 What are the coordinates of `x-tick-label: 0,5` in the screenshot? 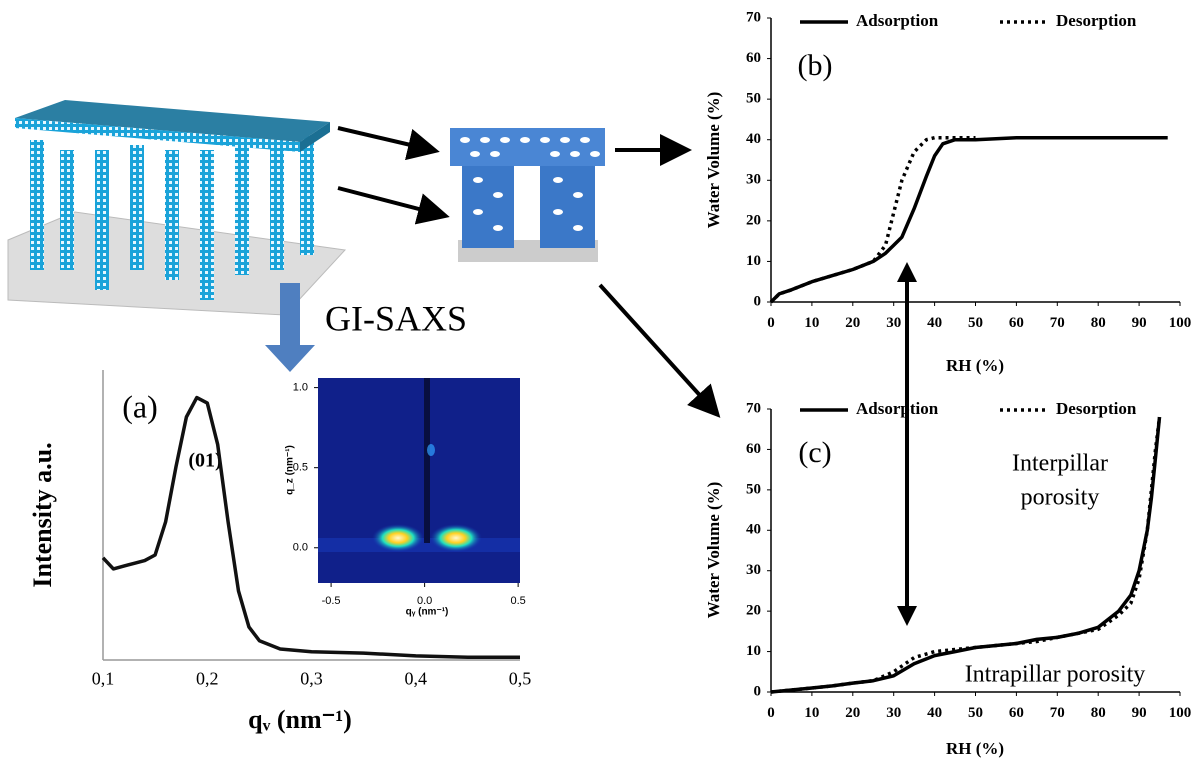 It's located at (520, 678).